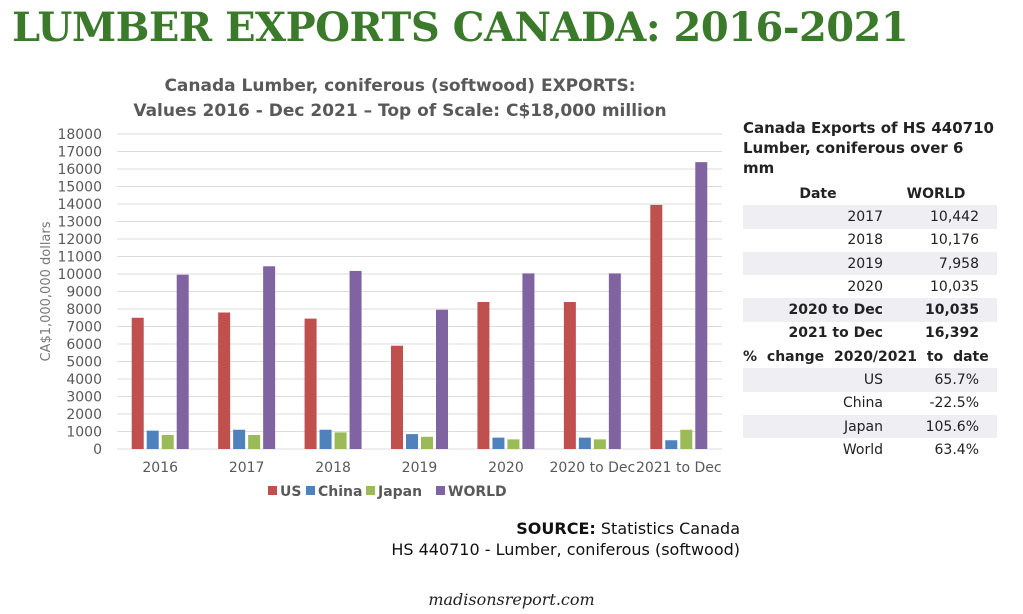  I want to click on col-date: Date, so click(818, 193).